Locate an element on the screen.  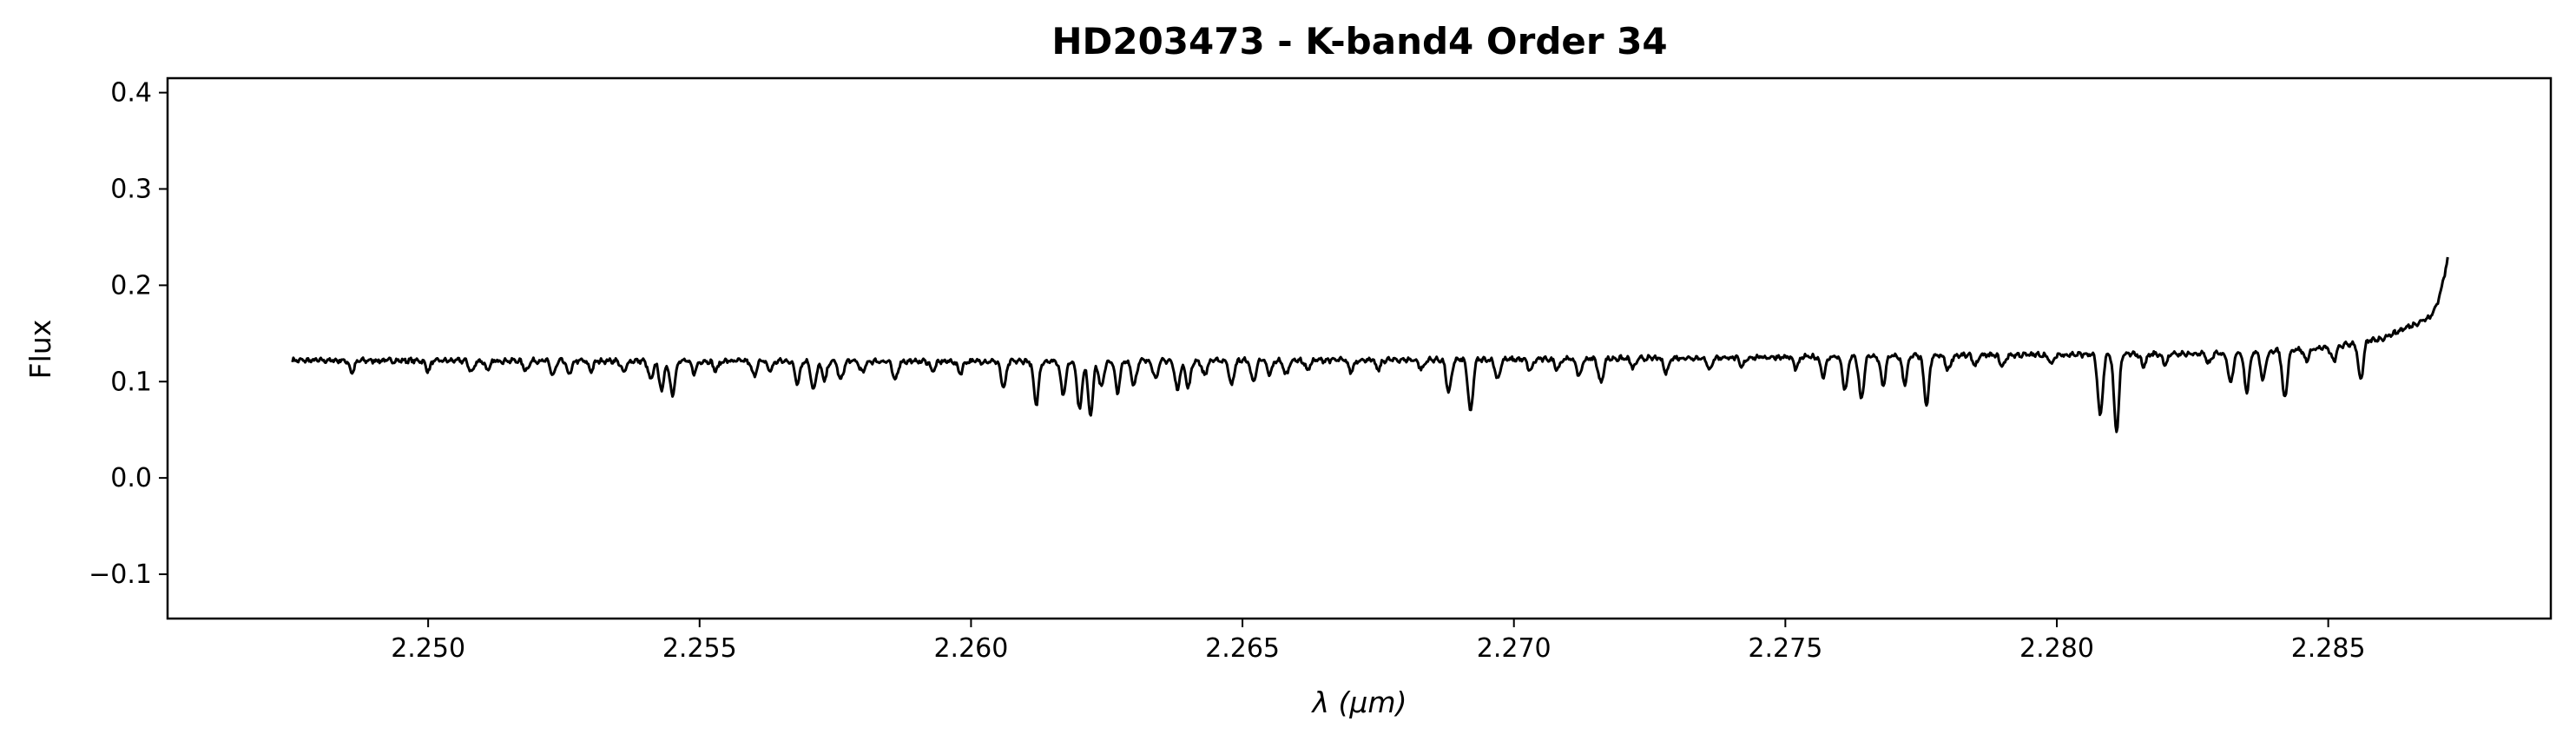
y-tick-label: −0.1 is located at coordinates (120, 574).